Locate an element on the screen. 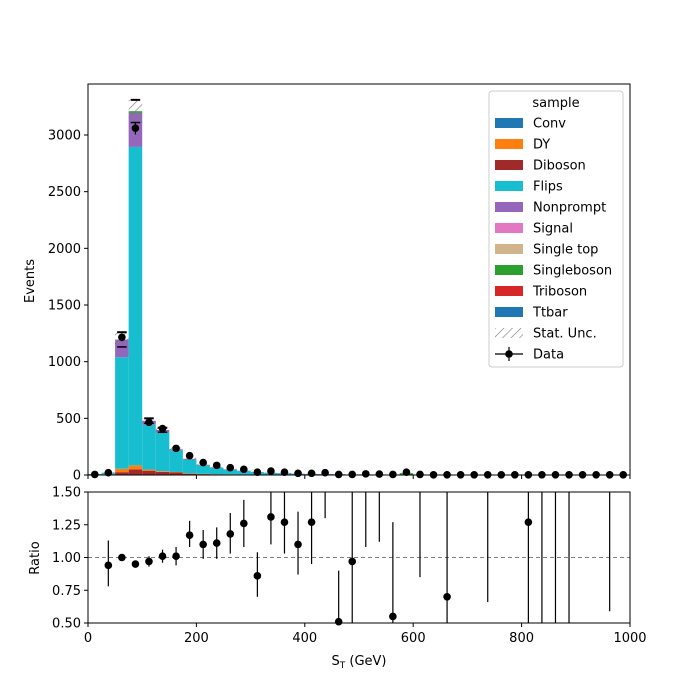 This screenshot has width=700, height=700. x-tick-label: 600 is located at coordinates (413, 638).